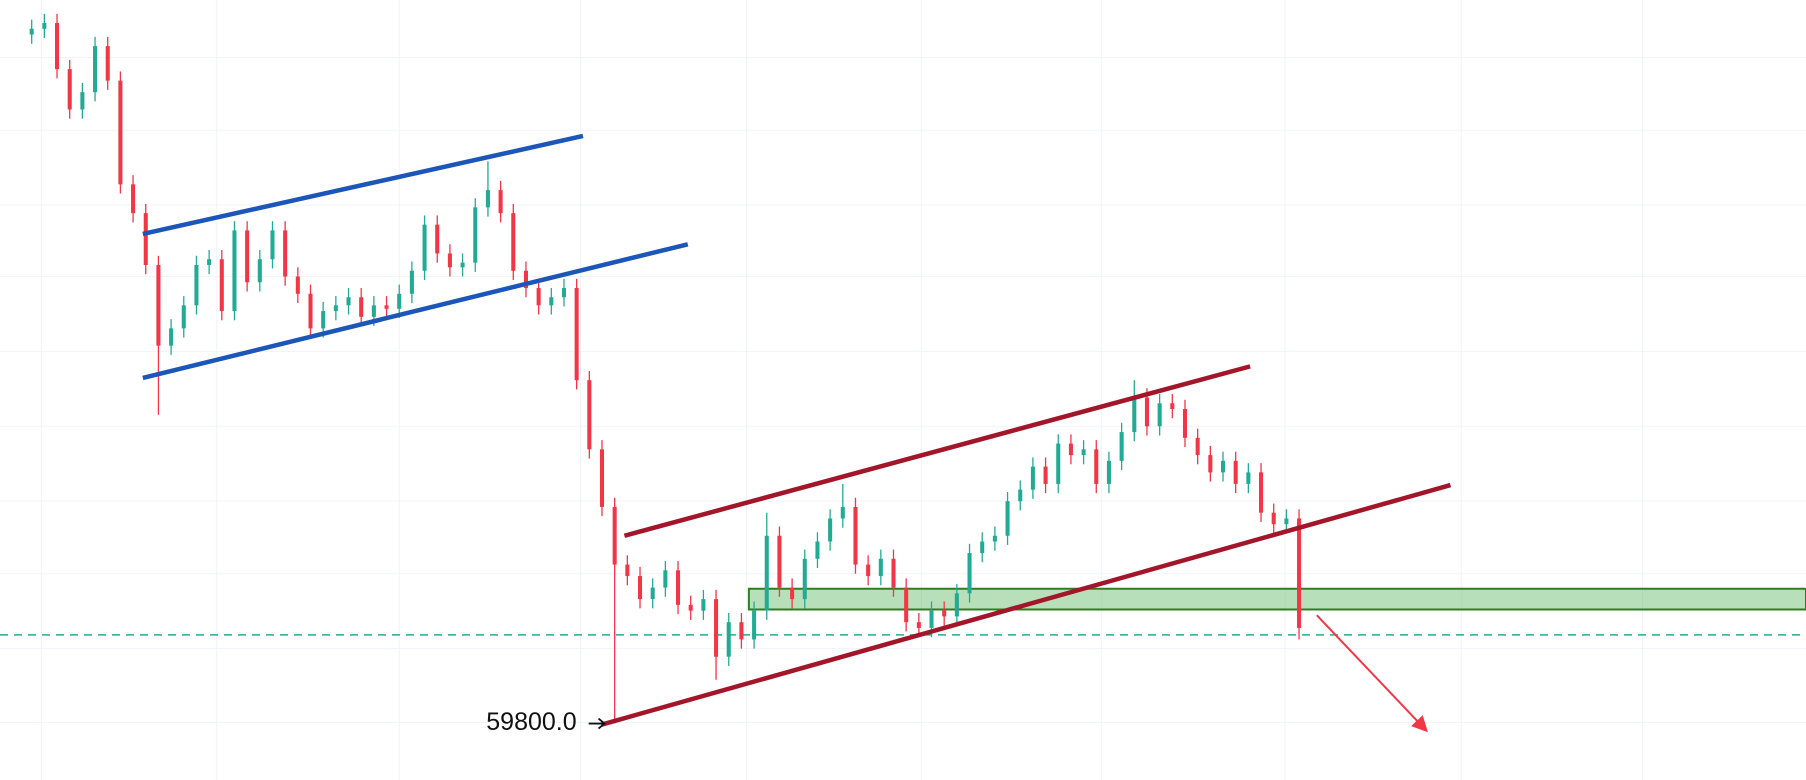  Describe the element at coordinates (1372, 673) in the screenshot. I see `projection-arrow` at that location.